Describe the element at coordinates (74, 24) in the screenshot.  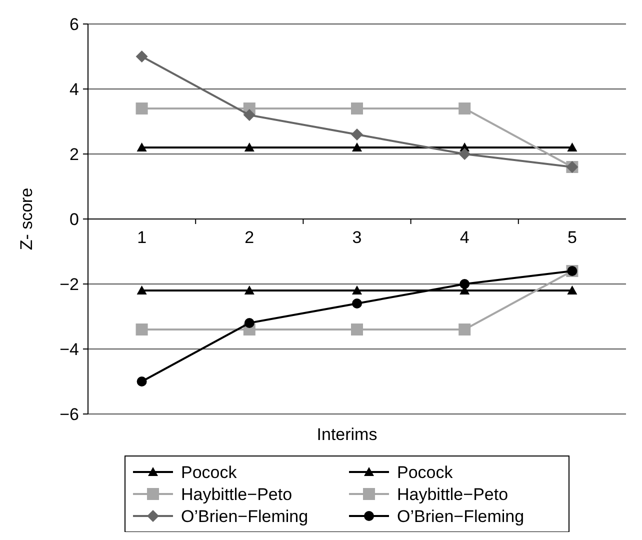
I see `y-tick-label: 6` at that location.